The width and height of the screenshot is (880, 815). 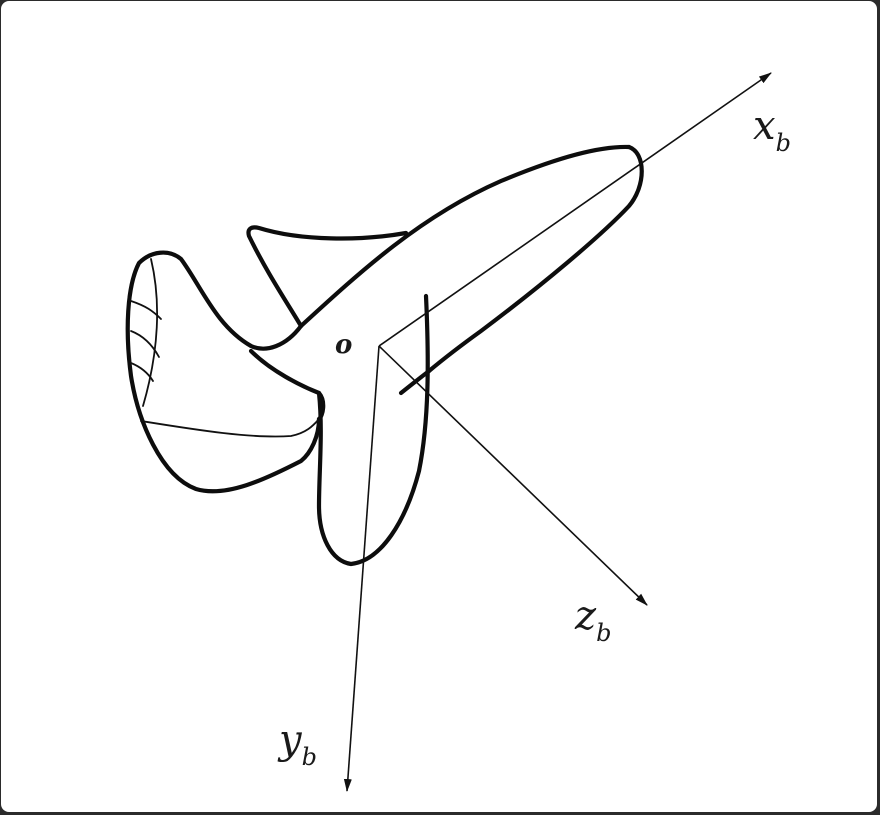 I want to click on fuselage-upper, so click(x=465, y=236).